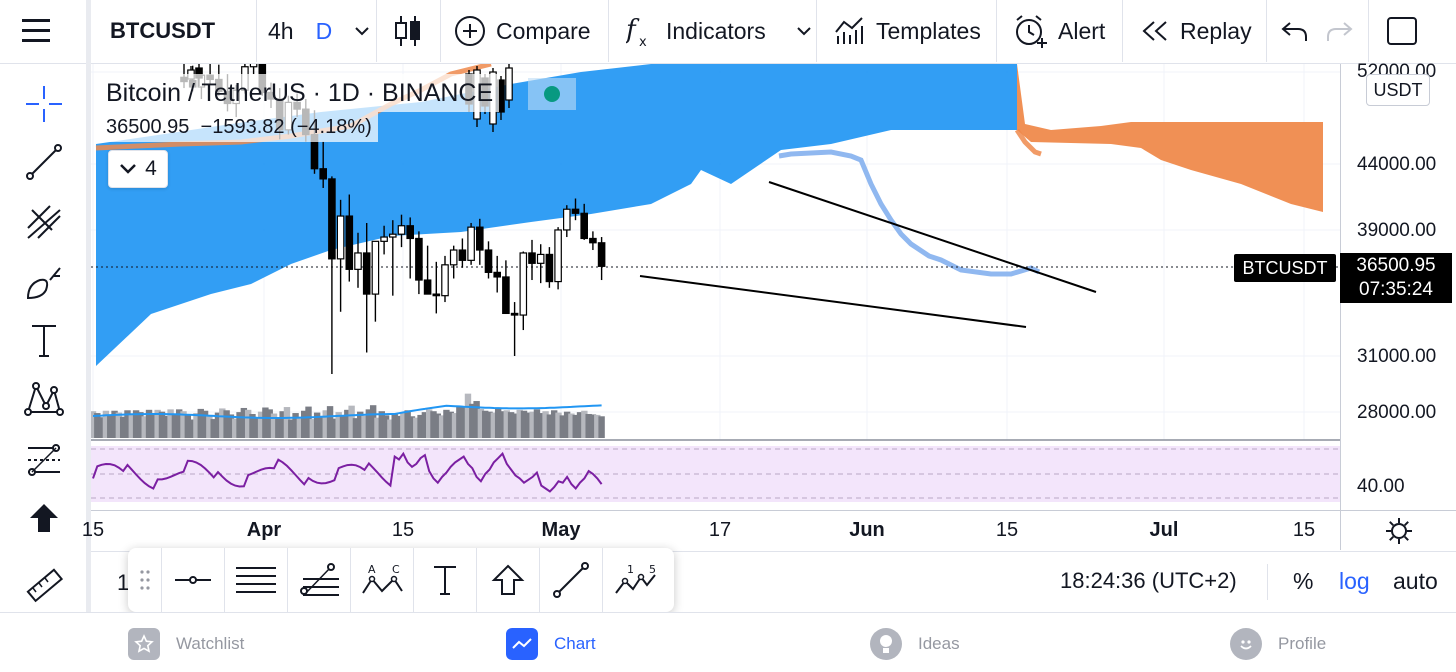 The image size is (1456, 672). Describe the element at coordinates (44, 222) in the screenshot. I see `pitchfork-tool-button` at that location.